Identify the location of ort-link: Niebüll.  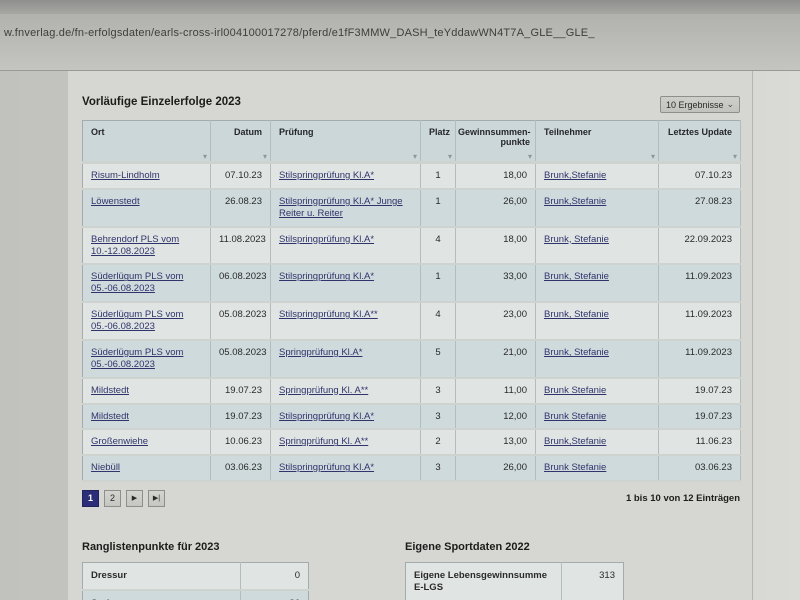
(106, 468).